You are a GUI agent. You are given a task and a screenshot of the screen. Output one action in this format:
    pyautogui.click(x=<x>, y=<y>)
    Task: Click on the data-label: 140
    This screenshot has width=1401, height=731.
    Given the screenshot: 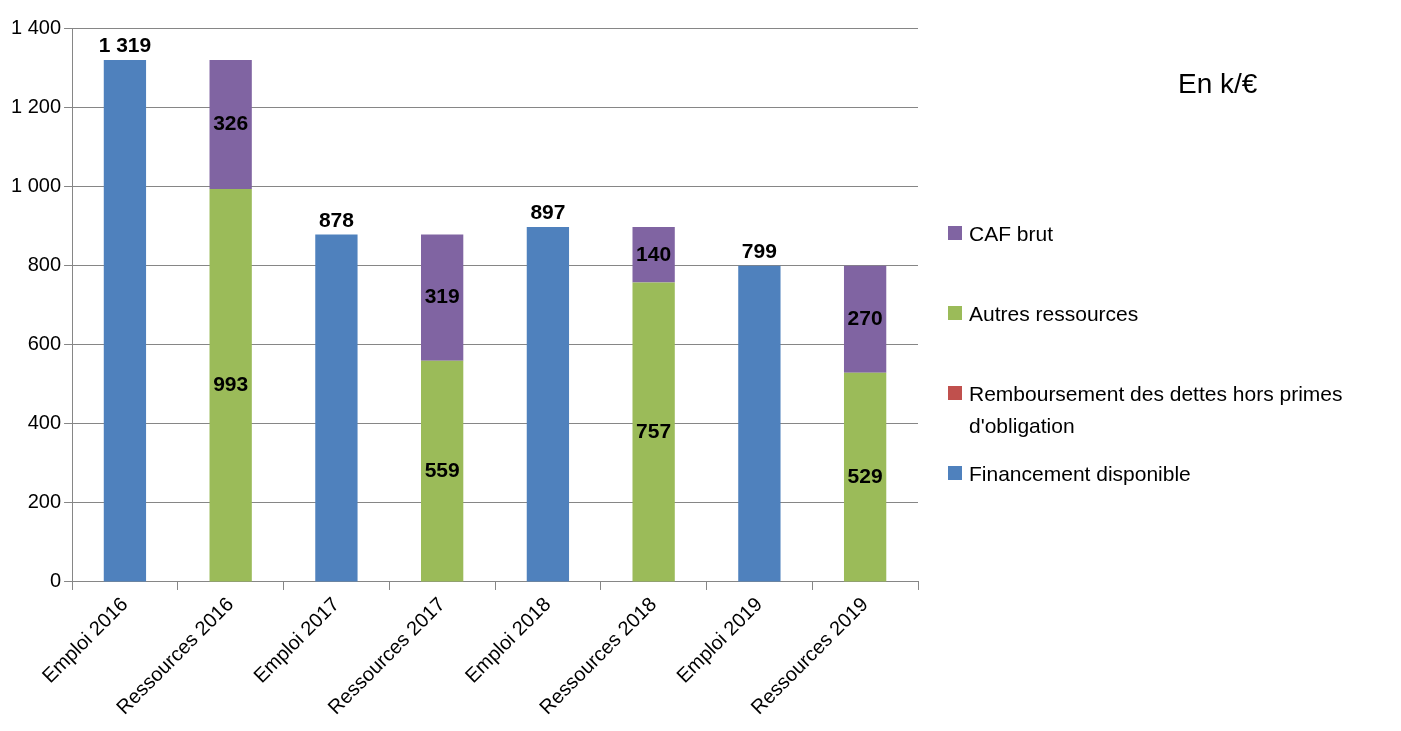 What is the action you would take?
    pyautogui.click(x=654, y=253)
    